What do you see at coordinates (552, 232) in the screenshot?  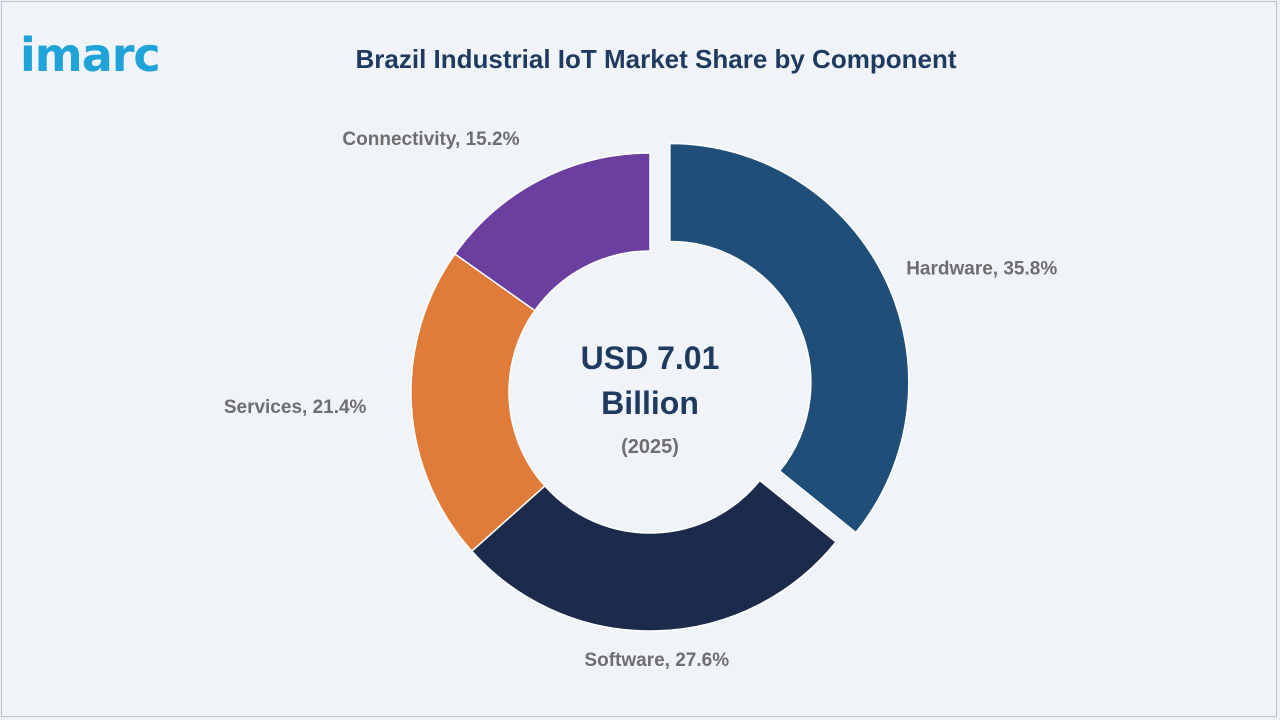 I see `slice-connectivity` at bounding box center [552, 232].